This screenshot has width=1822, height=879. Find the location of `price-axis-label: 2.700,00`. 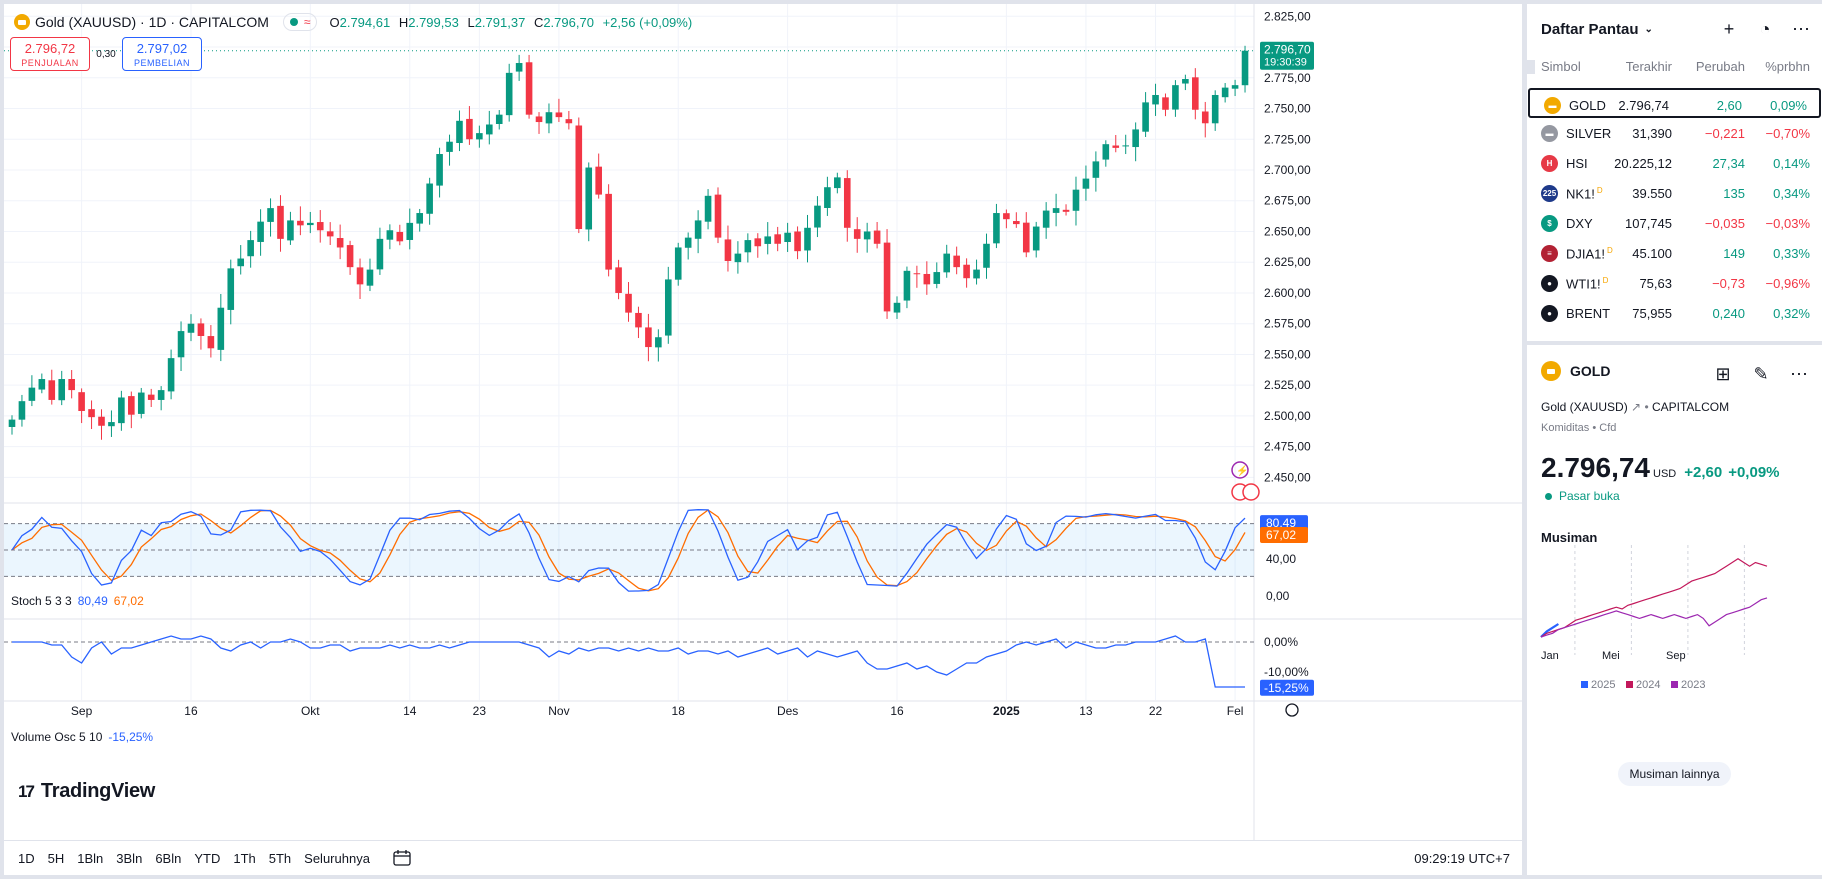

price-axis-label: 2.700,00 is located at coordinates (1287, 170).